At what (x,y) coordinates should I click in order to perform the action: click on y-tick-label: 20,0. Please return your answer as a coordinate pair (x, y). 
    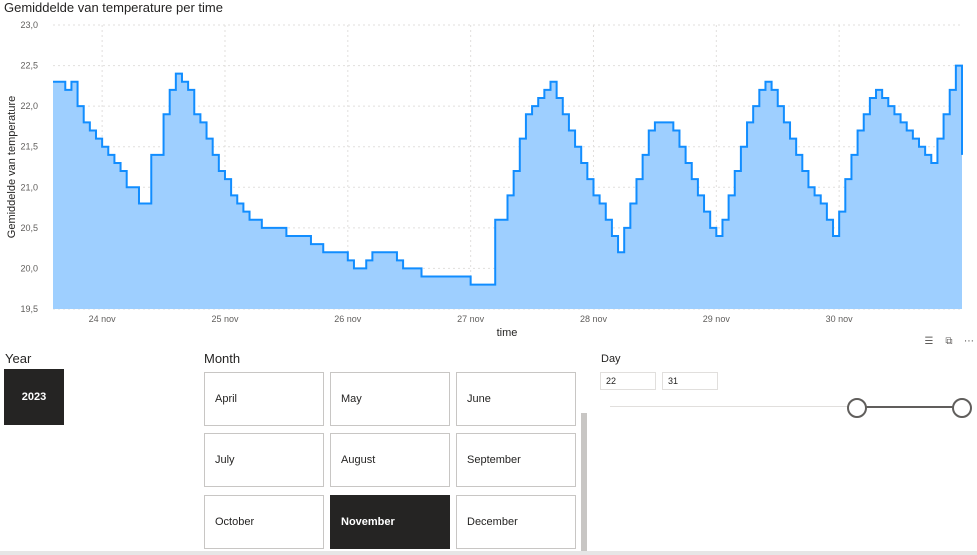
    Looking at the image, I should click on (29, 268).